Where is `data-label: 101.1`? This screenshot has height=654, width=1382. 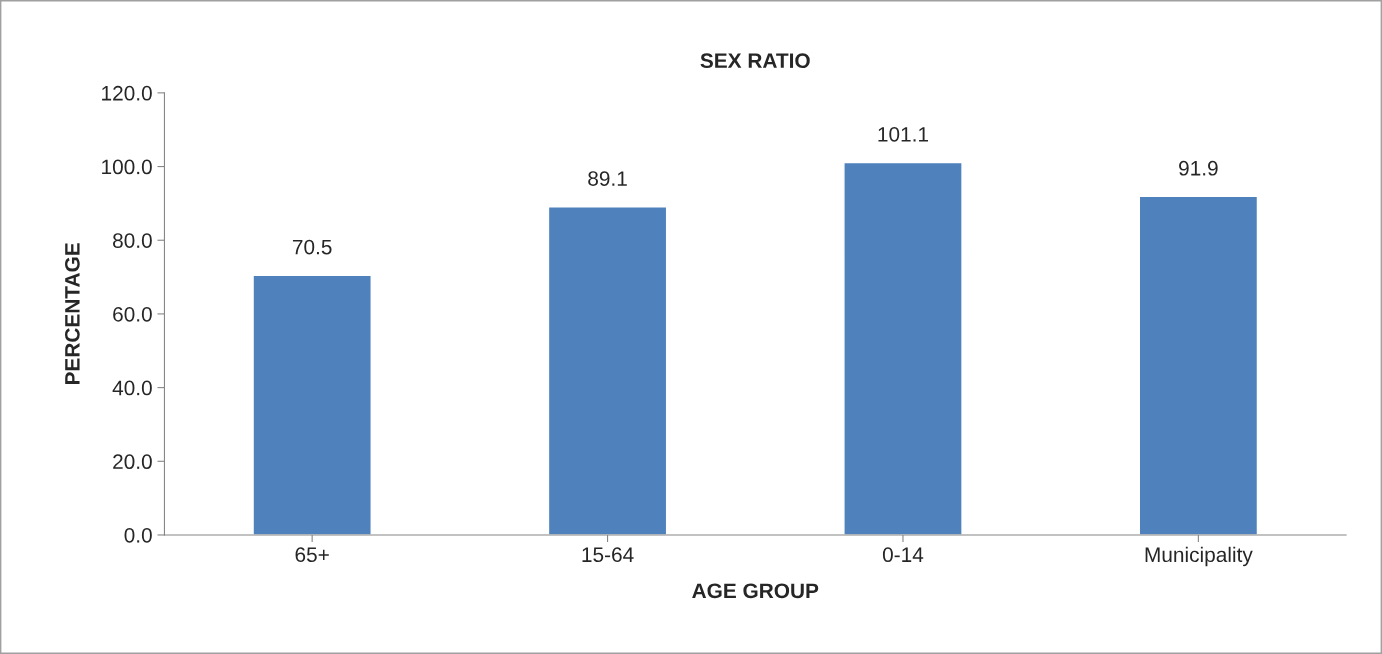 data-label: 101.1 is located at coordinates (903, 134).